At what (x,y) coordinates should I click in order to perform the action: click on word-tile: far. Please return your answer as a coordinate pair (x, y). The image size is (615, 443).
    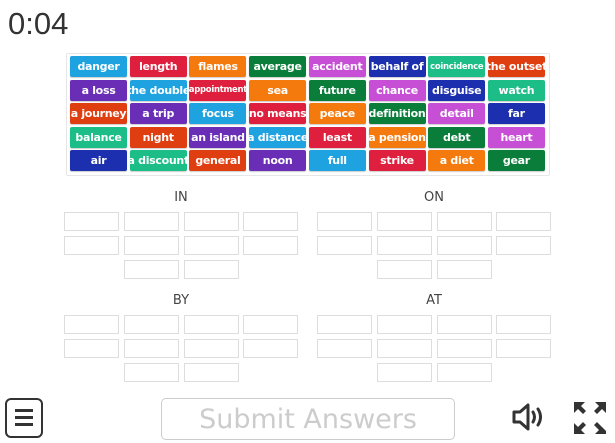
    Looking at the image, I should click on (516, 113).